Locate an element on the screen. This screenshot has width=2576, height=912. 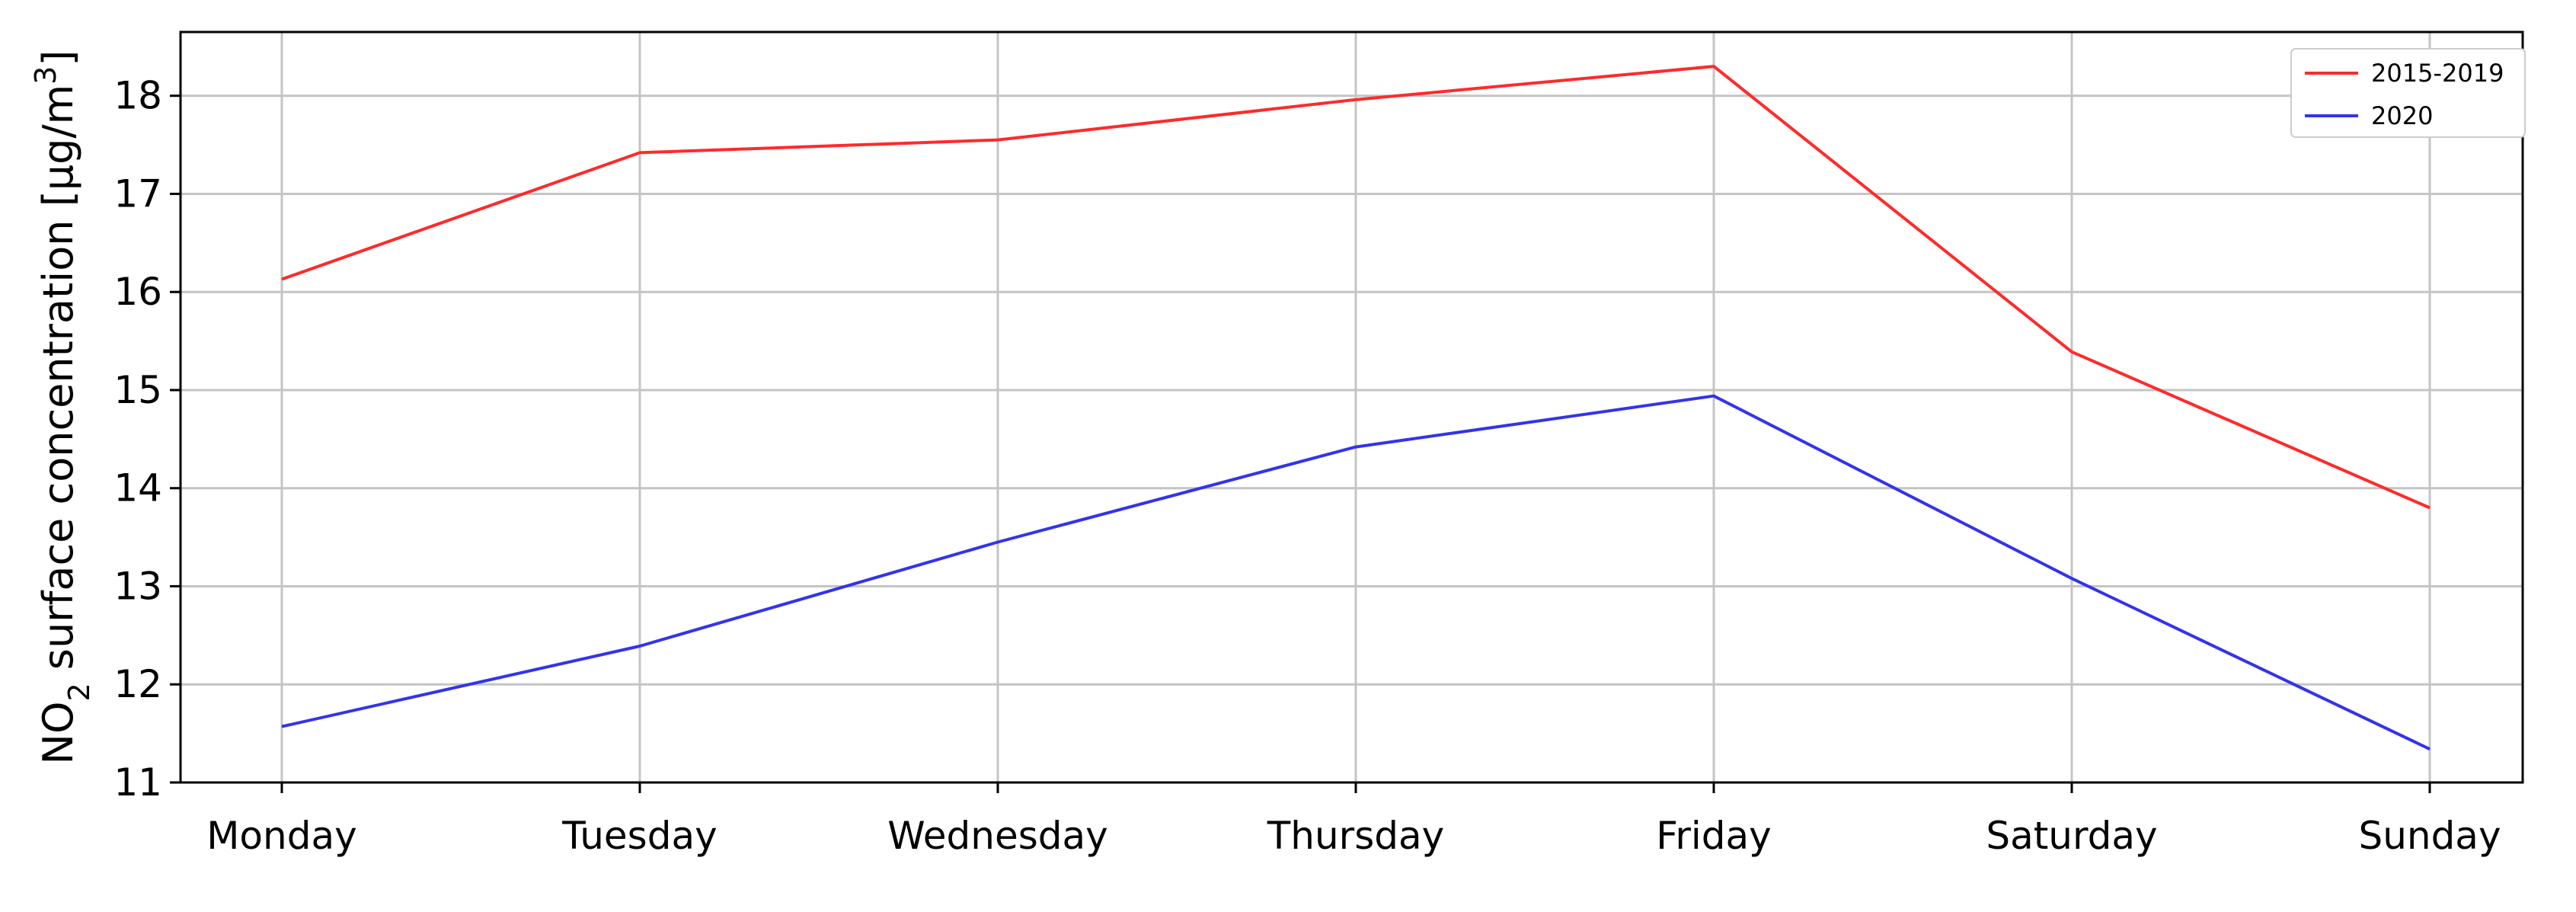
y-tick-label: 12 is located at coordinates (137, 684).